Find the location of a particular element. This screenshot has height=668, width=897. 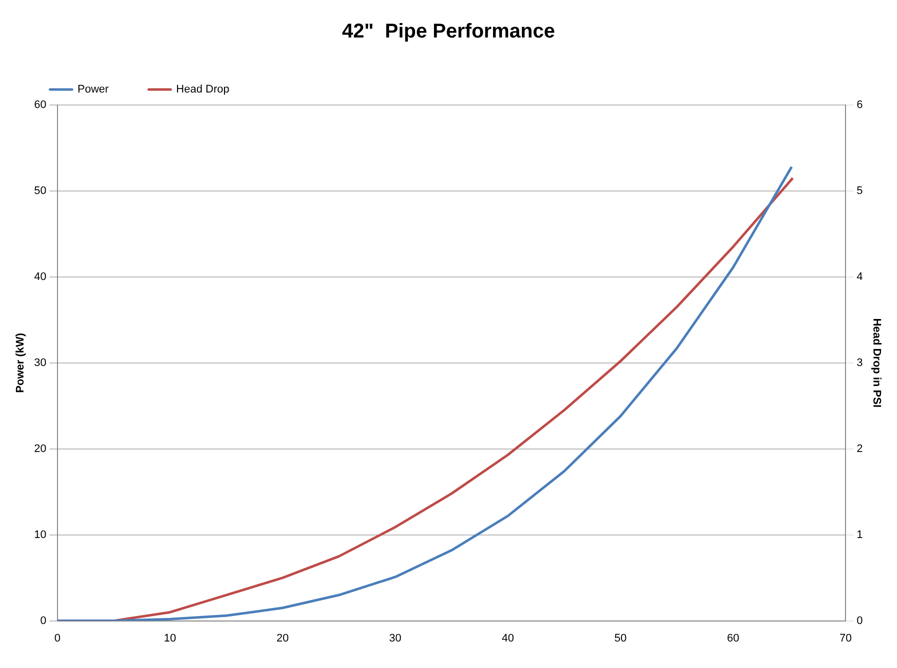

y-tick-label: 60 is located at coordinates (40, 105).